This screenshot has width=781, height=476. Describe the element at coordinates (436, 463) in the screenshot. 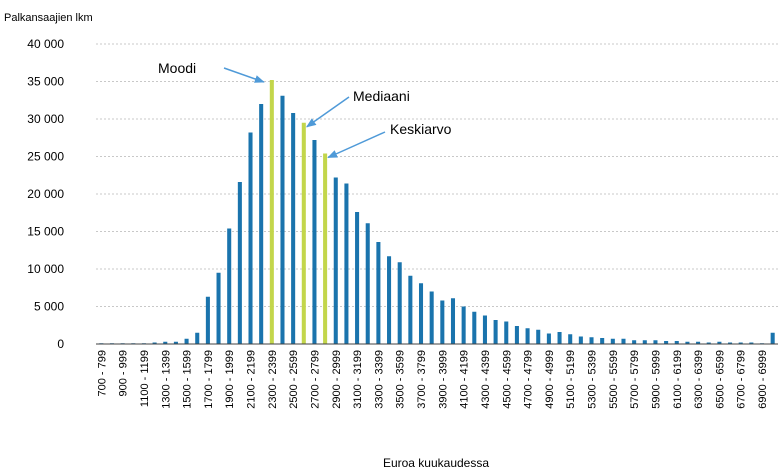

I see `x-axis-label: Euroa kuukaudessa` at that location.